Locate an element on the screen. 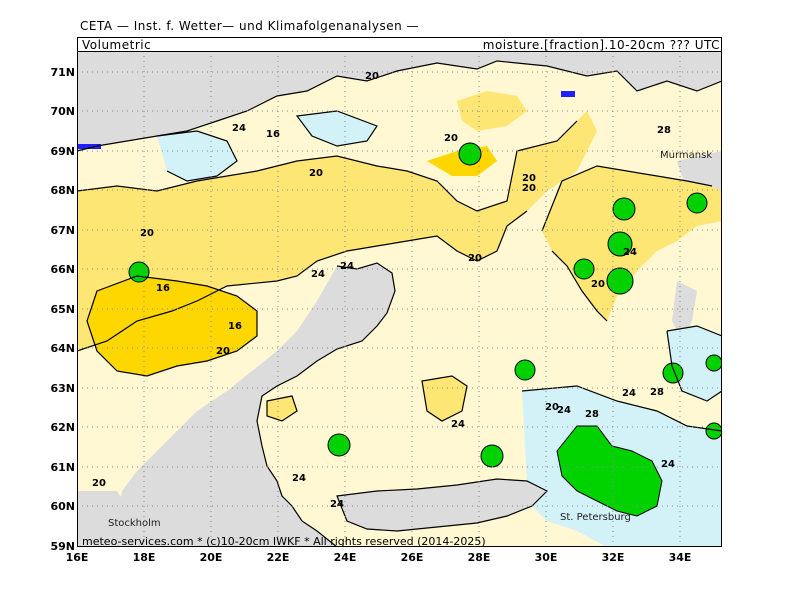 This screenshot has width=800, height=600. header-box is located at coordinates (399, 44).